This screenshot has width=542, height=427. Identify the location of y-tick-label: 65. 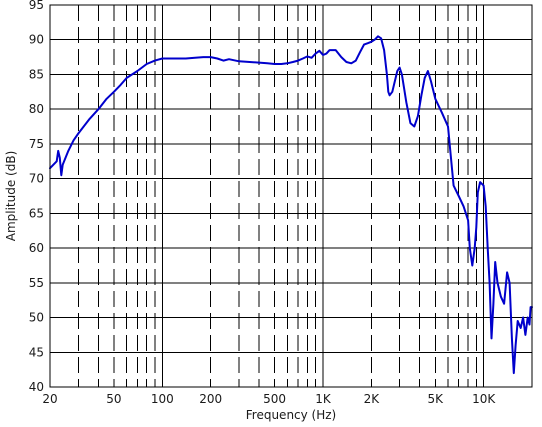
(36, 213).